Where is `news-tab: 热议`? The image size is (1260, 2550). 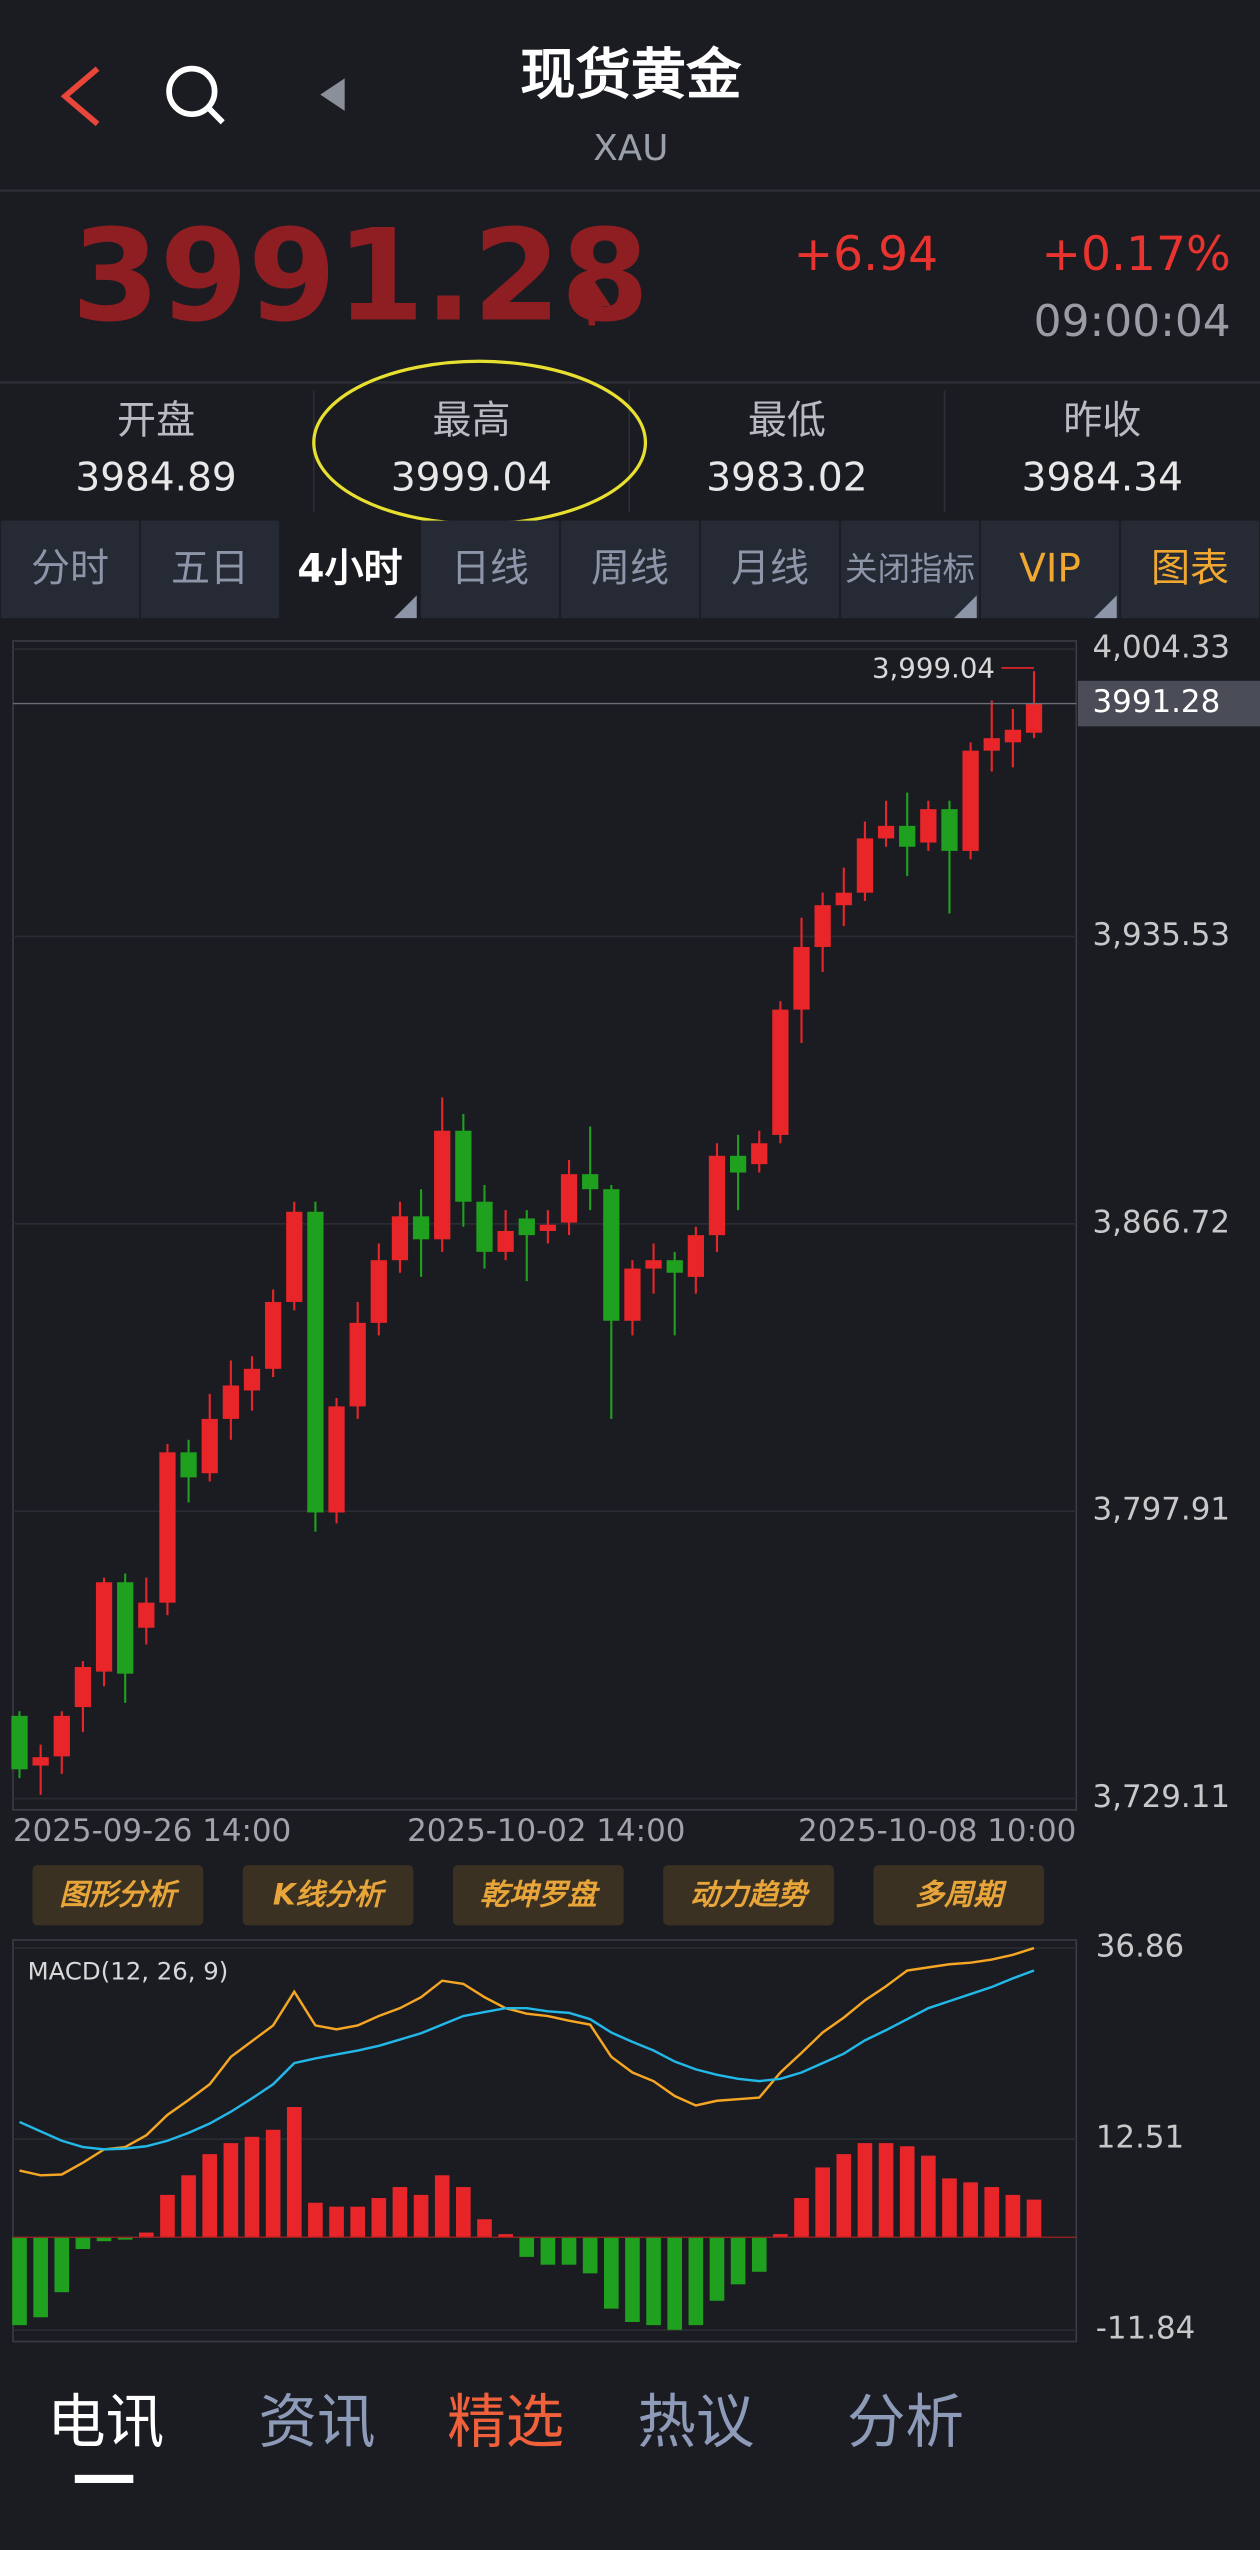
news-tab: 热议 is located at coordinates (695, 2422).